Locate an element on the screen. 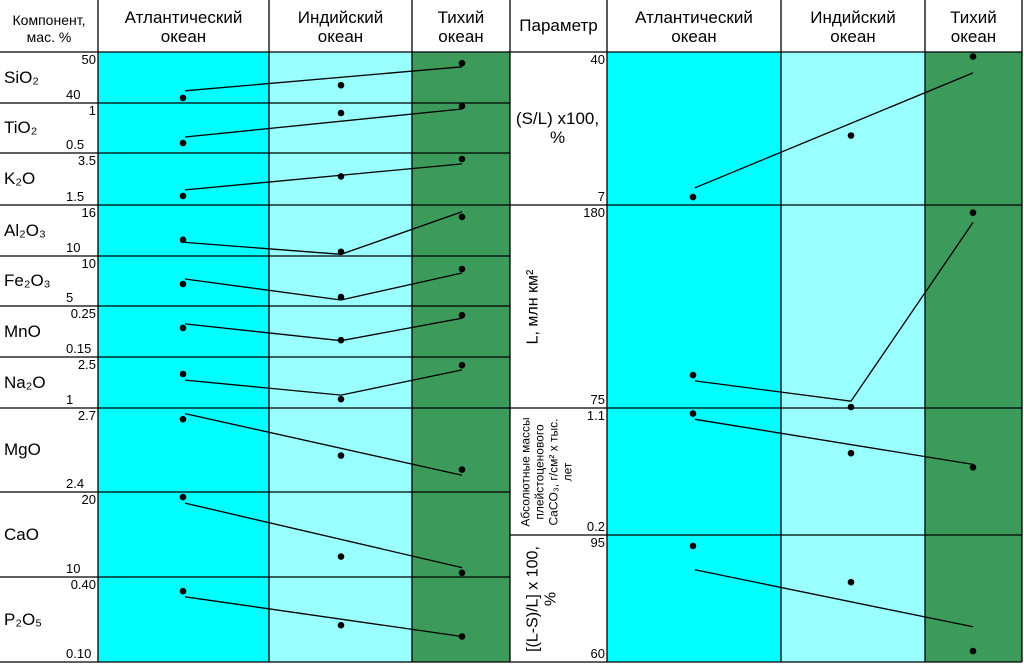  panel-label: TiO₂ is located at coordinates (21, 127).